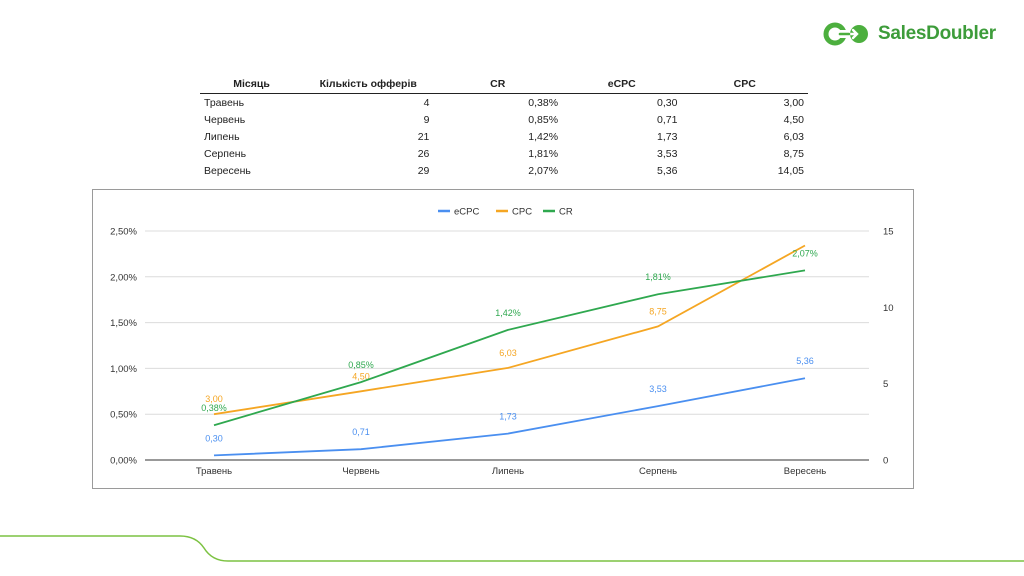  I want to click on cell-offers: 21, so click(423, 136).